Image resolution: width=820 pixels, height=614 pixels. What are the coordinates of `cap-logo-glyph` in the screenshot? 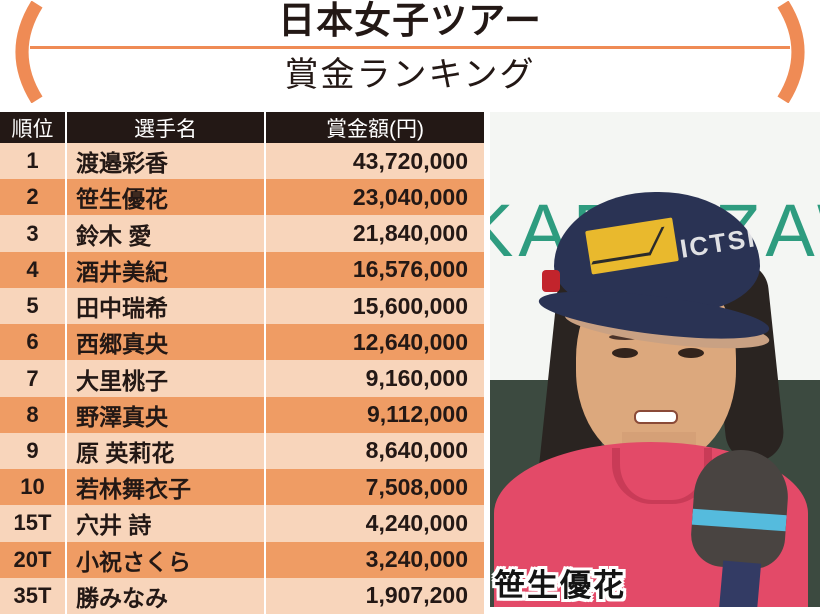 It's located at (628, 245).